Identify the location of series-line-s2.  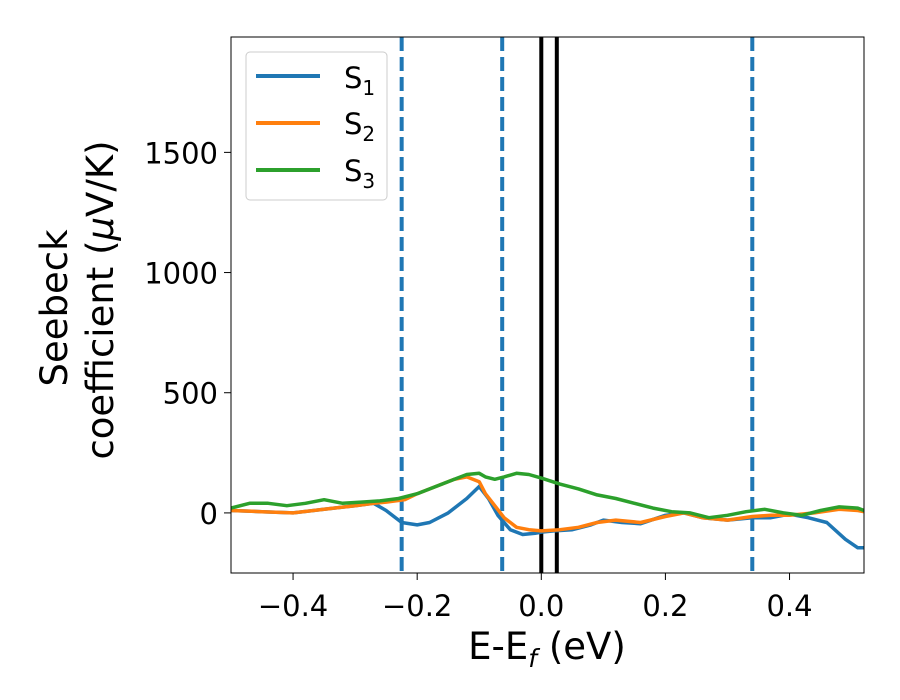
(547, 504).